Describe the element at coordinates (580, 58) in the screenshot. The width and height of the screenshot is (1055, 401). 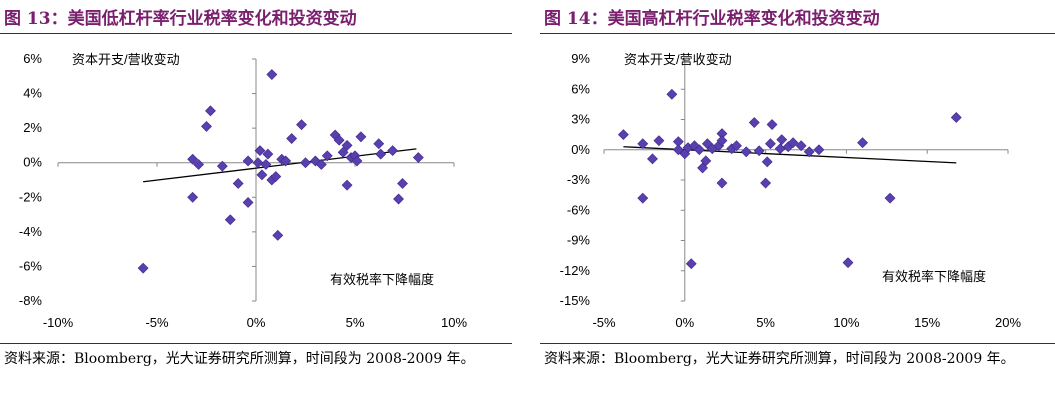
I see `y-tick-label: 9%` at that location.